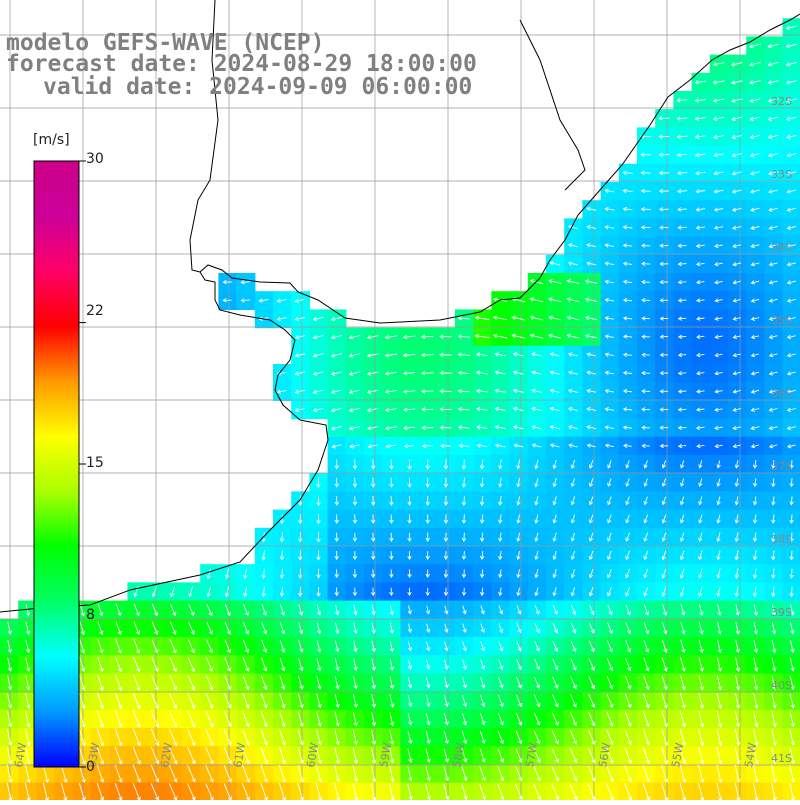 This screenshot has width=800, height=805. Describe the element at coordinates (241, 64) in the screenshot. I see `forecast-date: forecast date: 2024-08-29 18:00:00` at that location.